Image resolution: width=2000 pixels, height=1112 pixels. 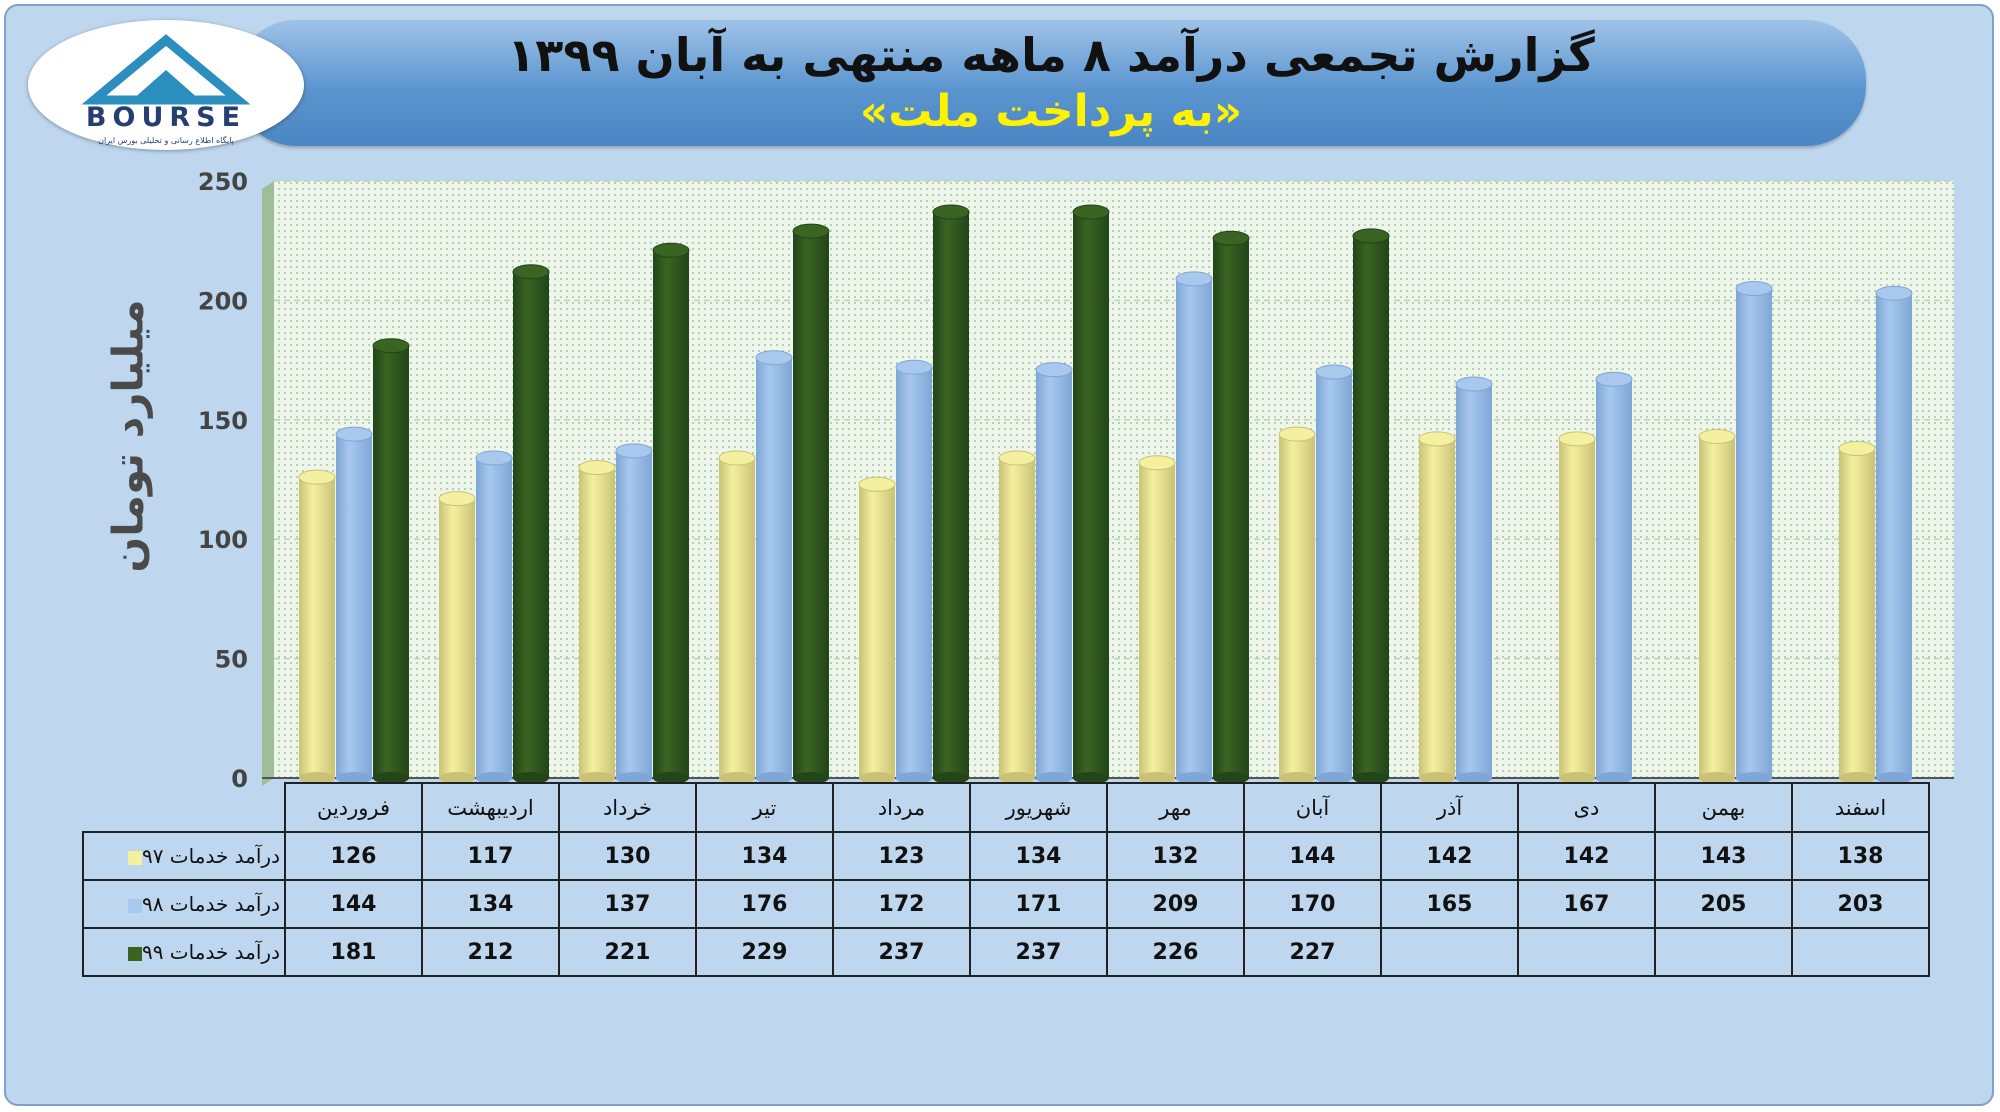 What do you see at coordinates (184, 856) in the screenshot?
I see `legend-entry: درآمد خدمات ۹۷` at bounding box center [184, 856].